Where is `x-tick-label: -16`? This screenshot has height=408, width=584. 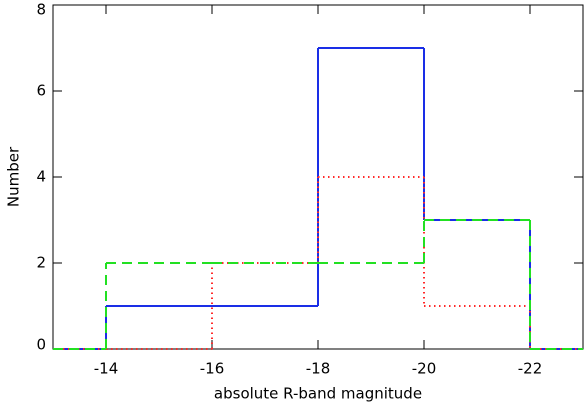
x-tick-label: -16 is located at coordinates (212, 369).